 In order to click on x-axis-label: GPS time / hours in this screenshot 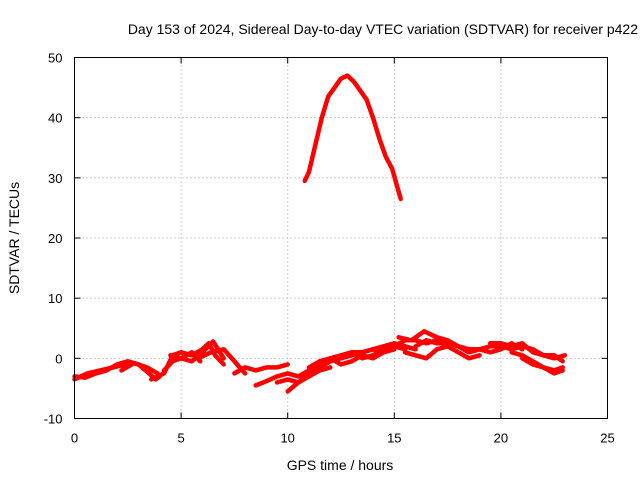, I will do `click(340, 465)`.